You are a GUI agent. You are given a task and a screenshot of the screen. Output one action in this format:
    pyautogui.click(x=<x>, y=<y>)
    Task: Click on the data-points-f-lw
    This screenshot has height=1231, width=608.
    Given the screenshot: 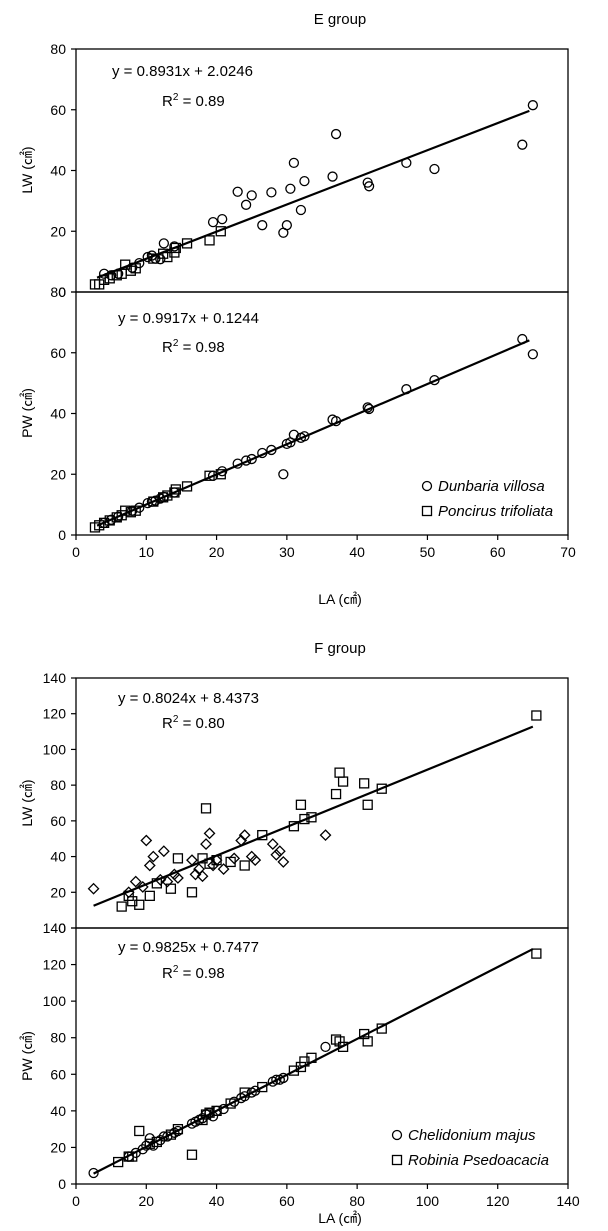 What is the action you would take?
    pyautogui.click(x=314, y=811)
    